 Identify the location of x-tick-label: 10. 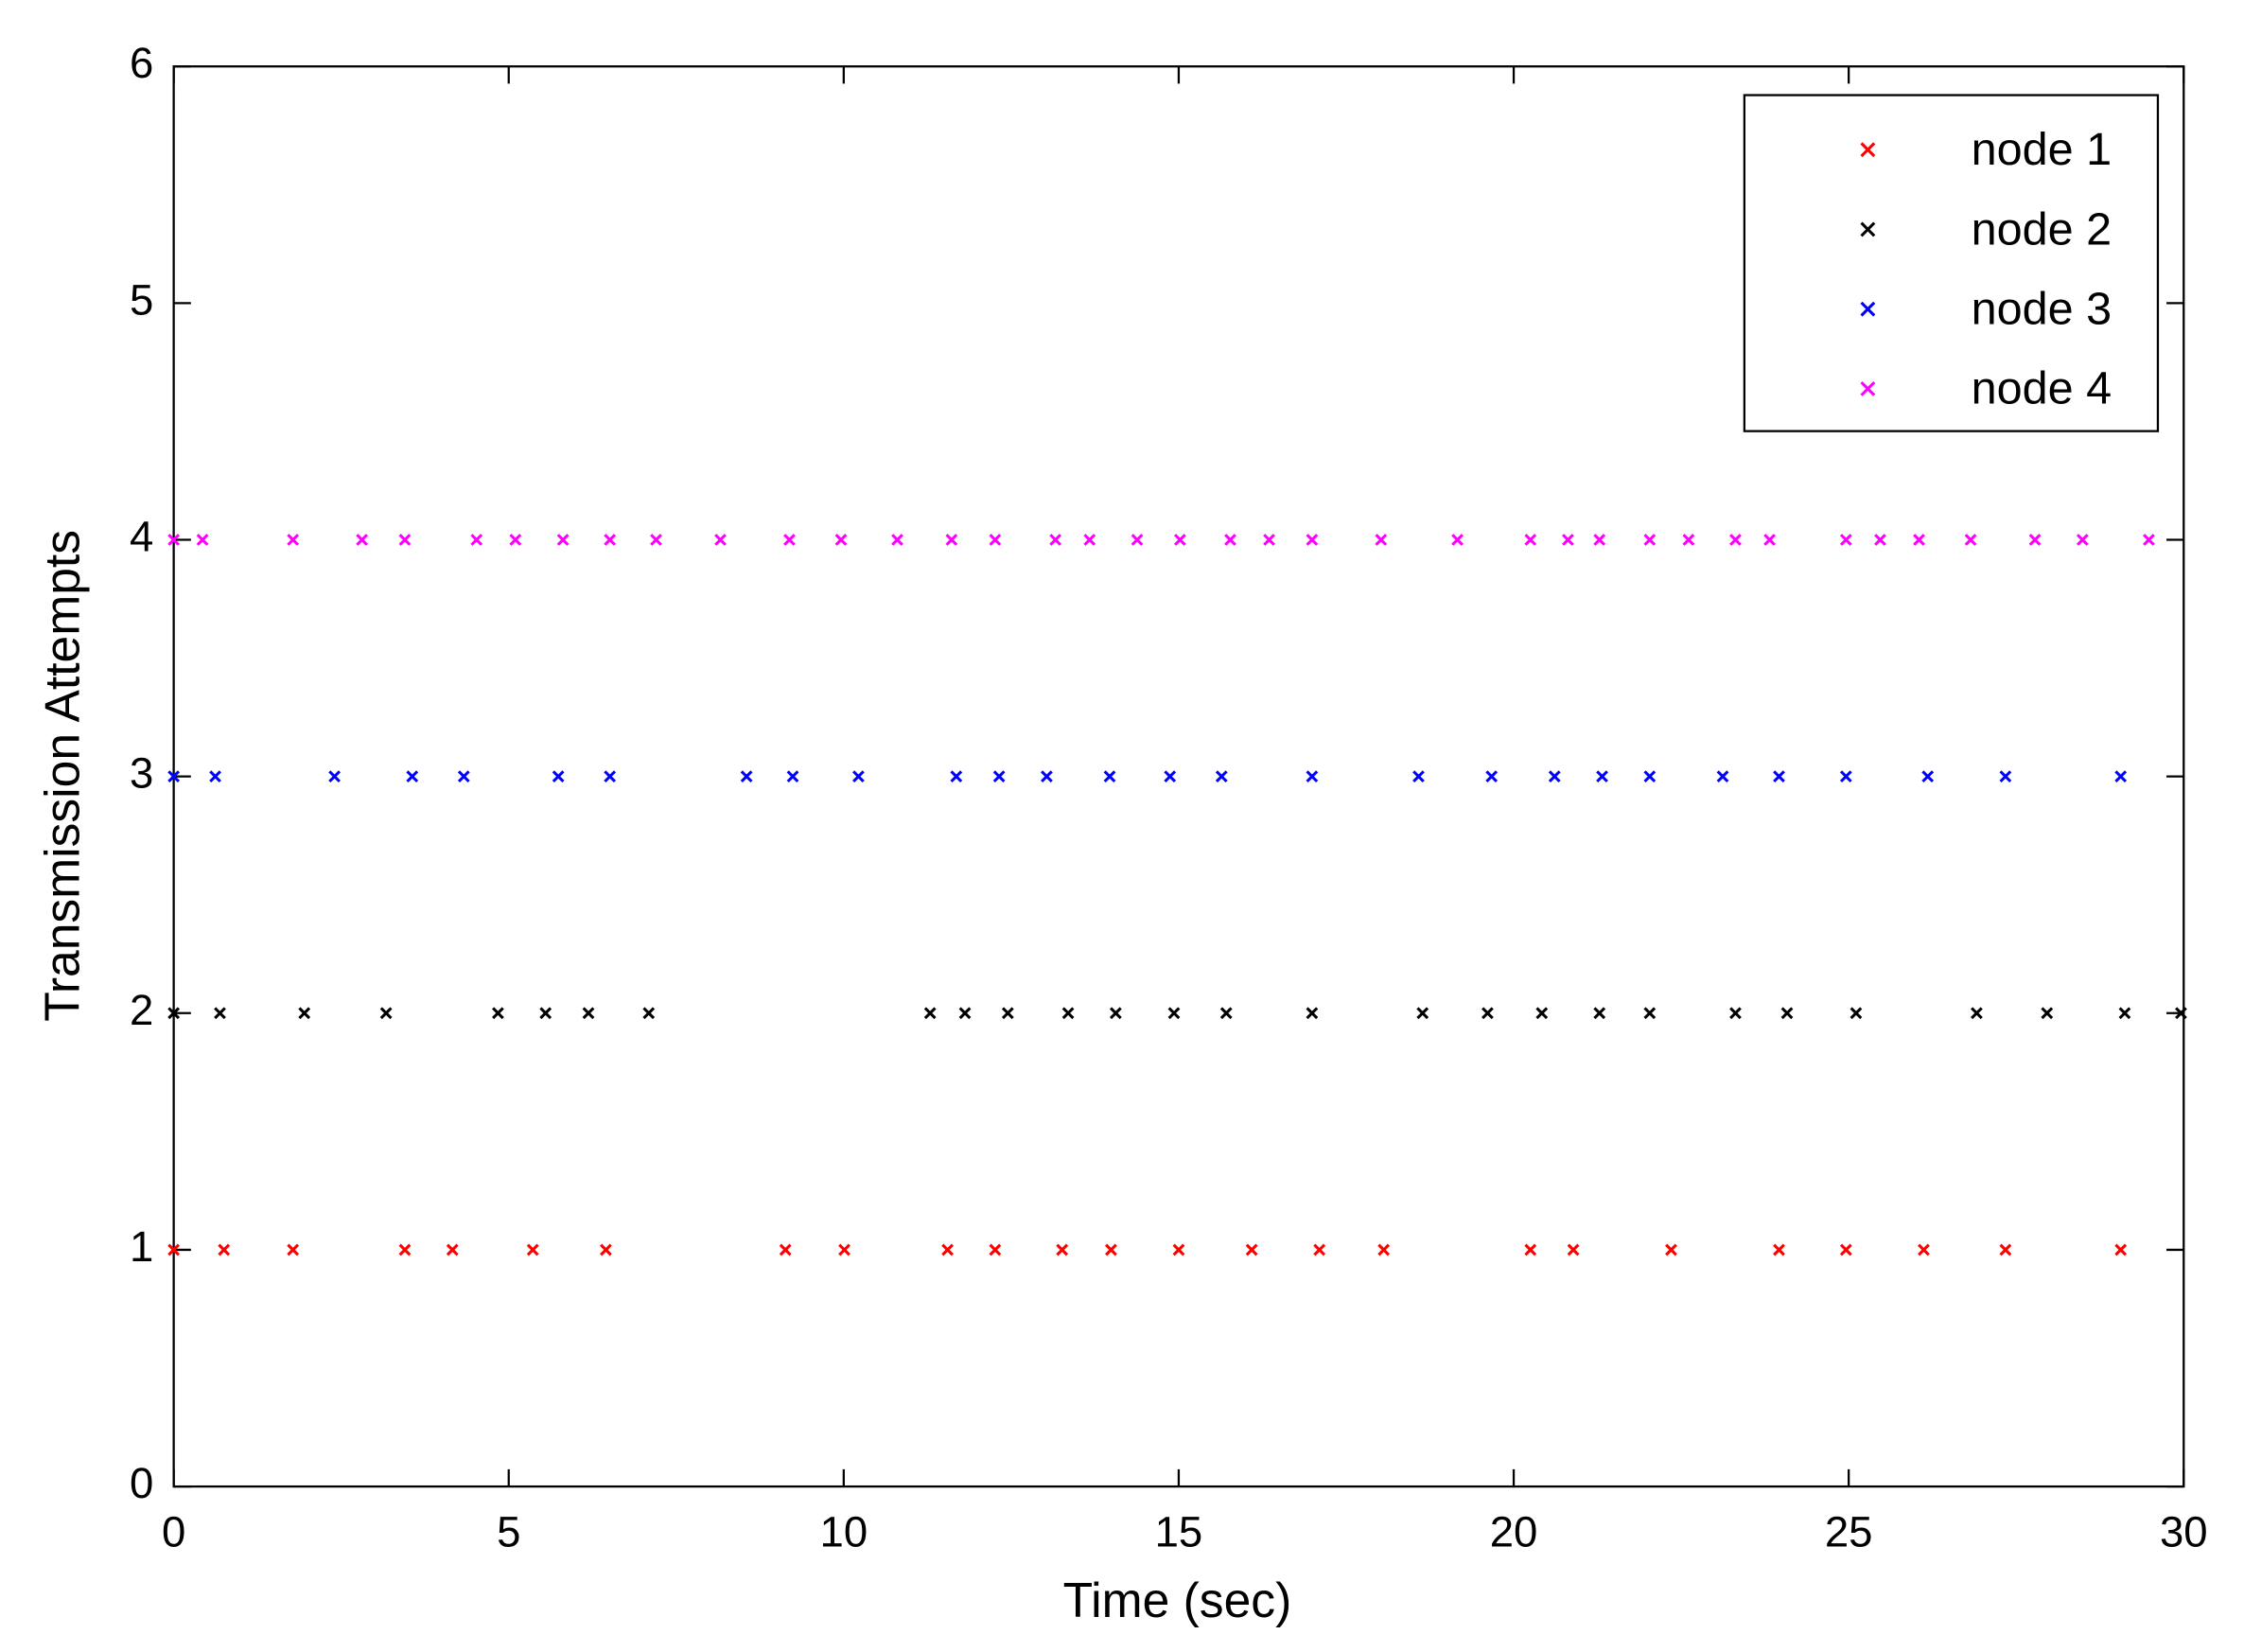
(844, 1532).